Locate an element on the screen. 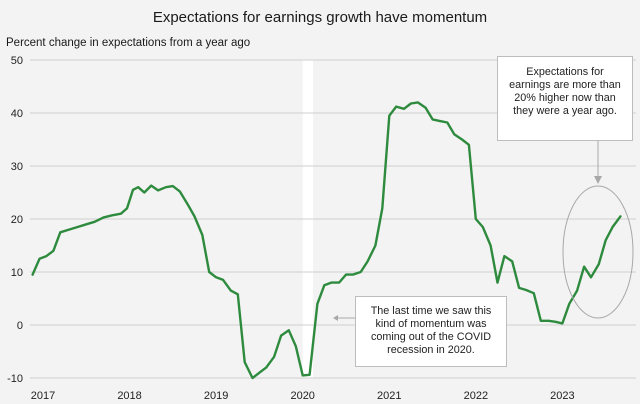  highlight-ellipse is located at coordinates (598, 252).